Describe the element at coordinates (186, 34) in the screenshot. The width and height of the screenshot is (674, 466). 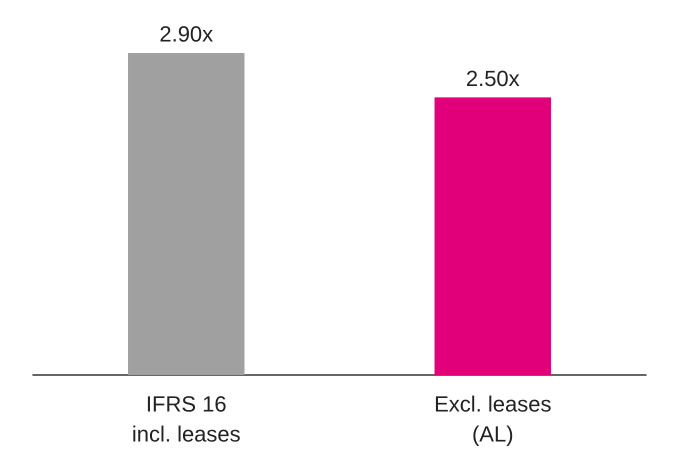
I see `data-label: 2.90x` at that location.